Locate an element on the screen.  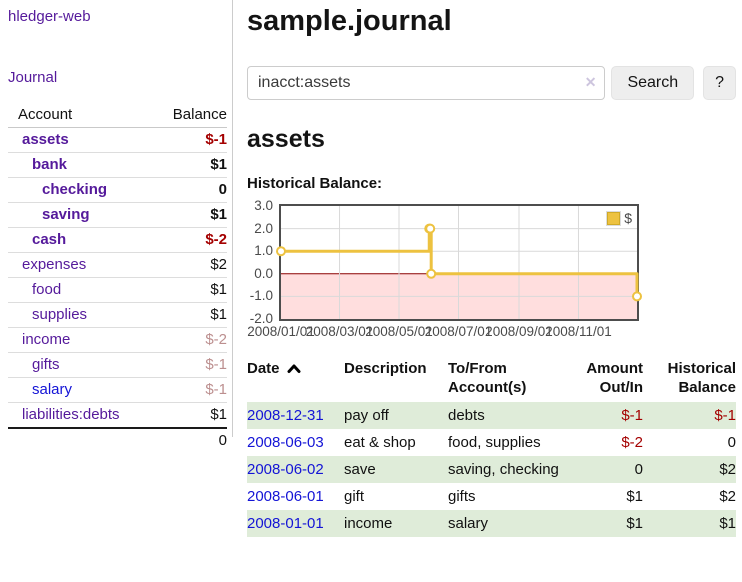
transaction-accounts: gifts is located at coordinates (462, 496).